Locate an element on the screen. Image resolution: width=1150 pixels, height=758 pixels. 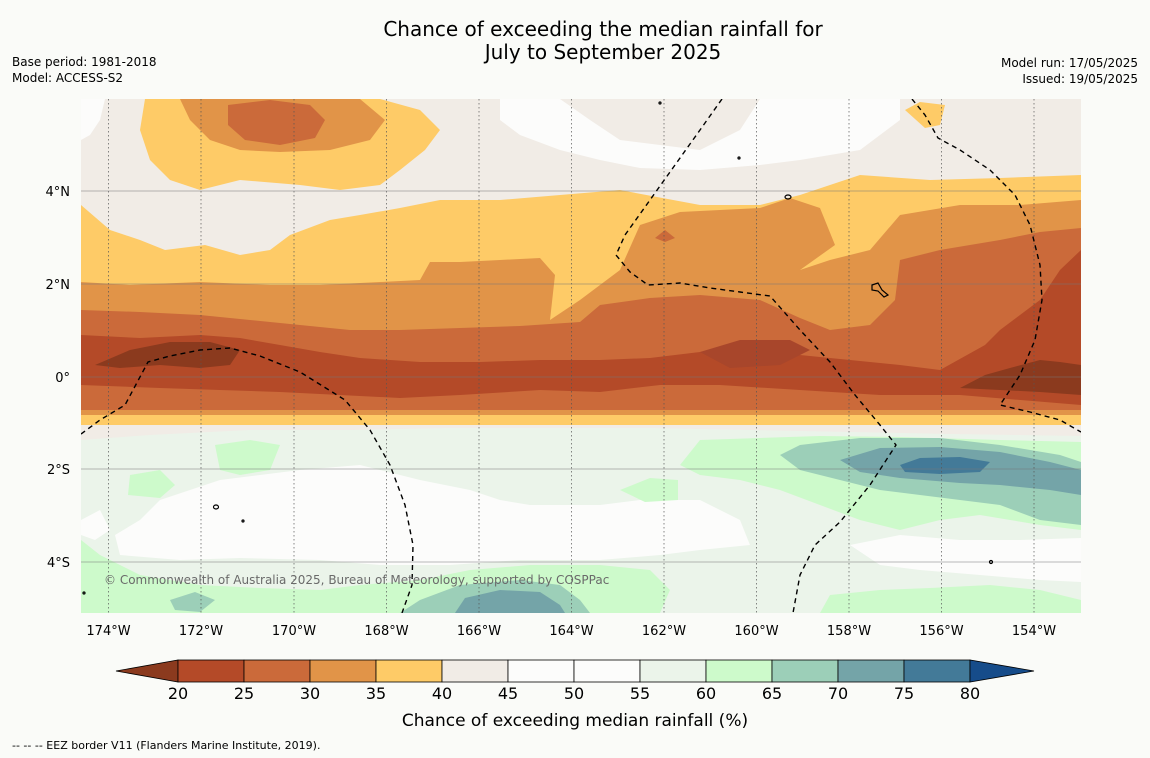
cb-tick-60: 60 is located at coordinates (706, 693).